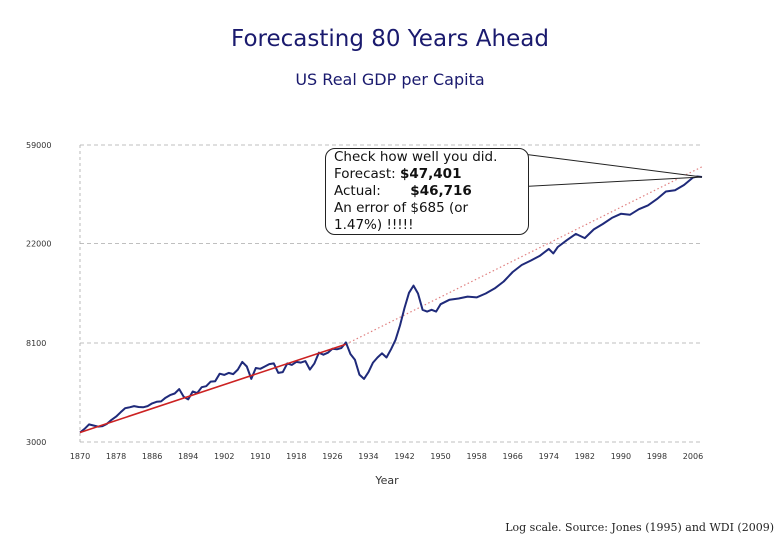 The height and width of the screenshot is (540, 780). Describe the element at coordinates (152, 456) in the screenshot. I see `x-tick-label: 1886` at that location.